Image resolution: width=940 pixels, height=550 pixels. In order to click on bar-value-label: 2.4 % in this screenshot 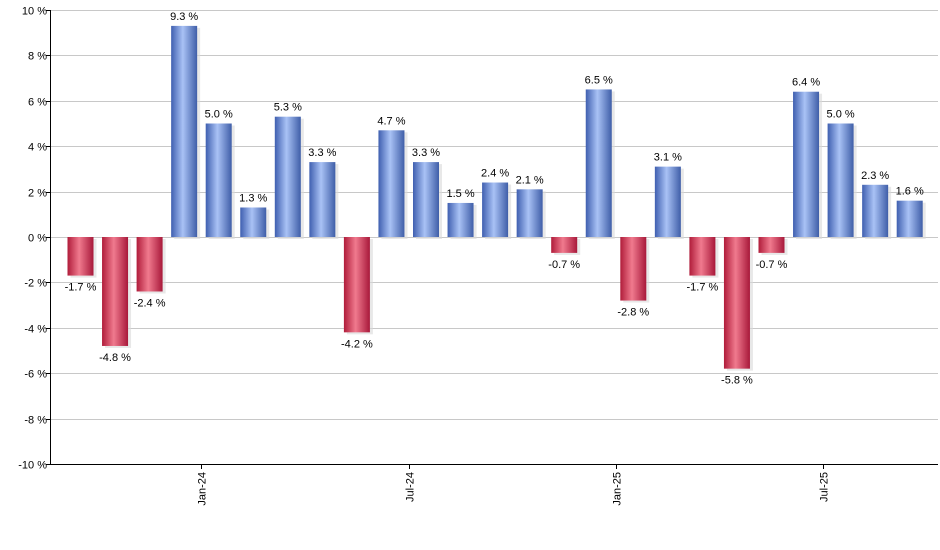, I will do `click(495, 174)`.